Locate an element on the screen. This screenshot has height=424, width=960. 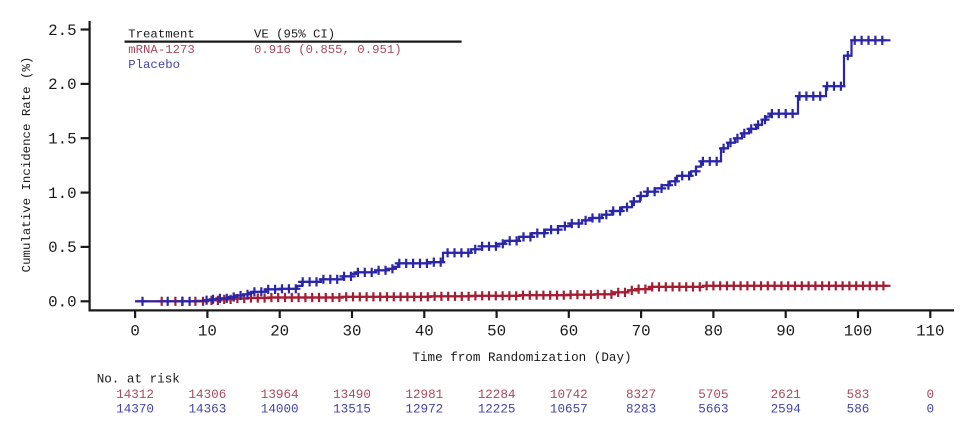
svg-text: 100 is located at coordinates (858, 331).